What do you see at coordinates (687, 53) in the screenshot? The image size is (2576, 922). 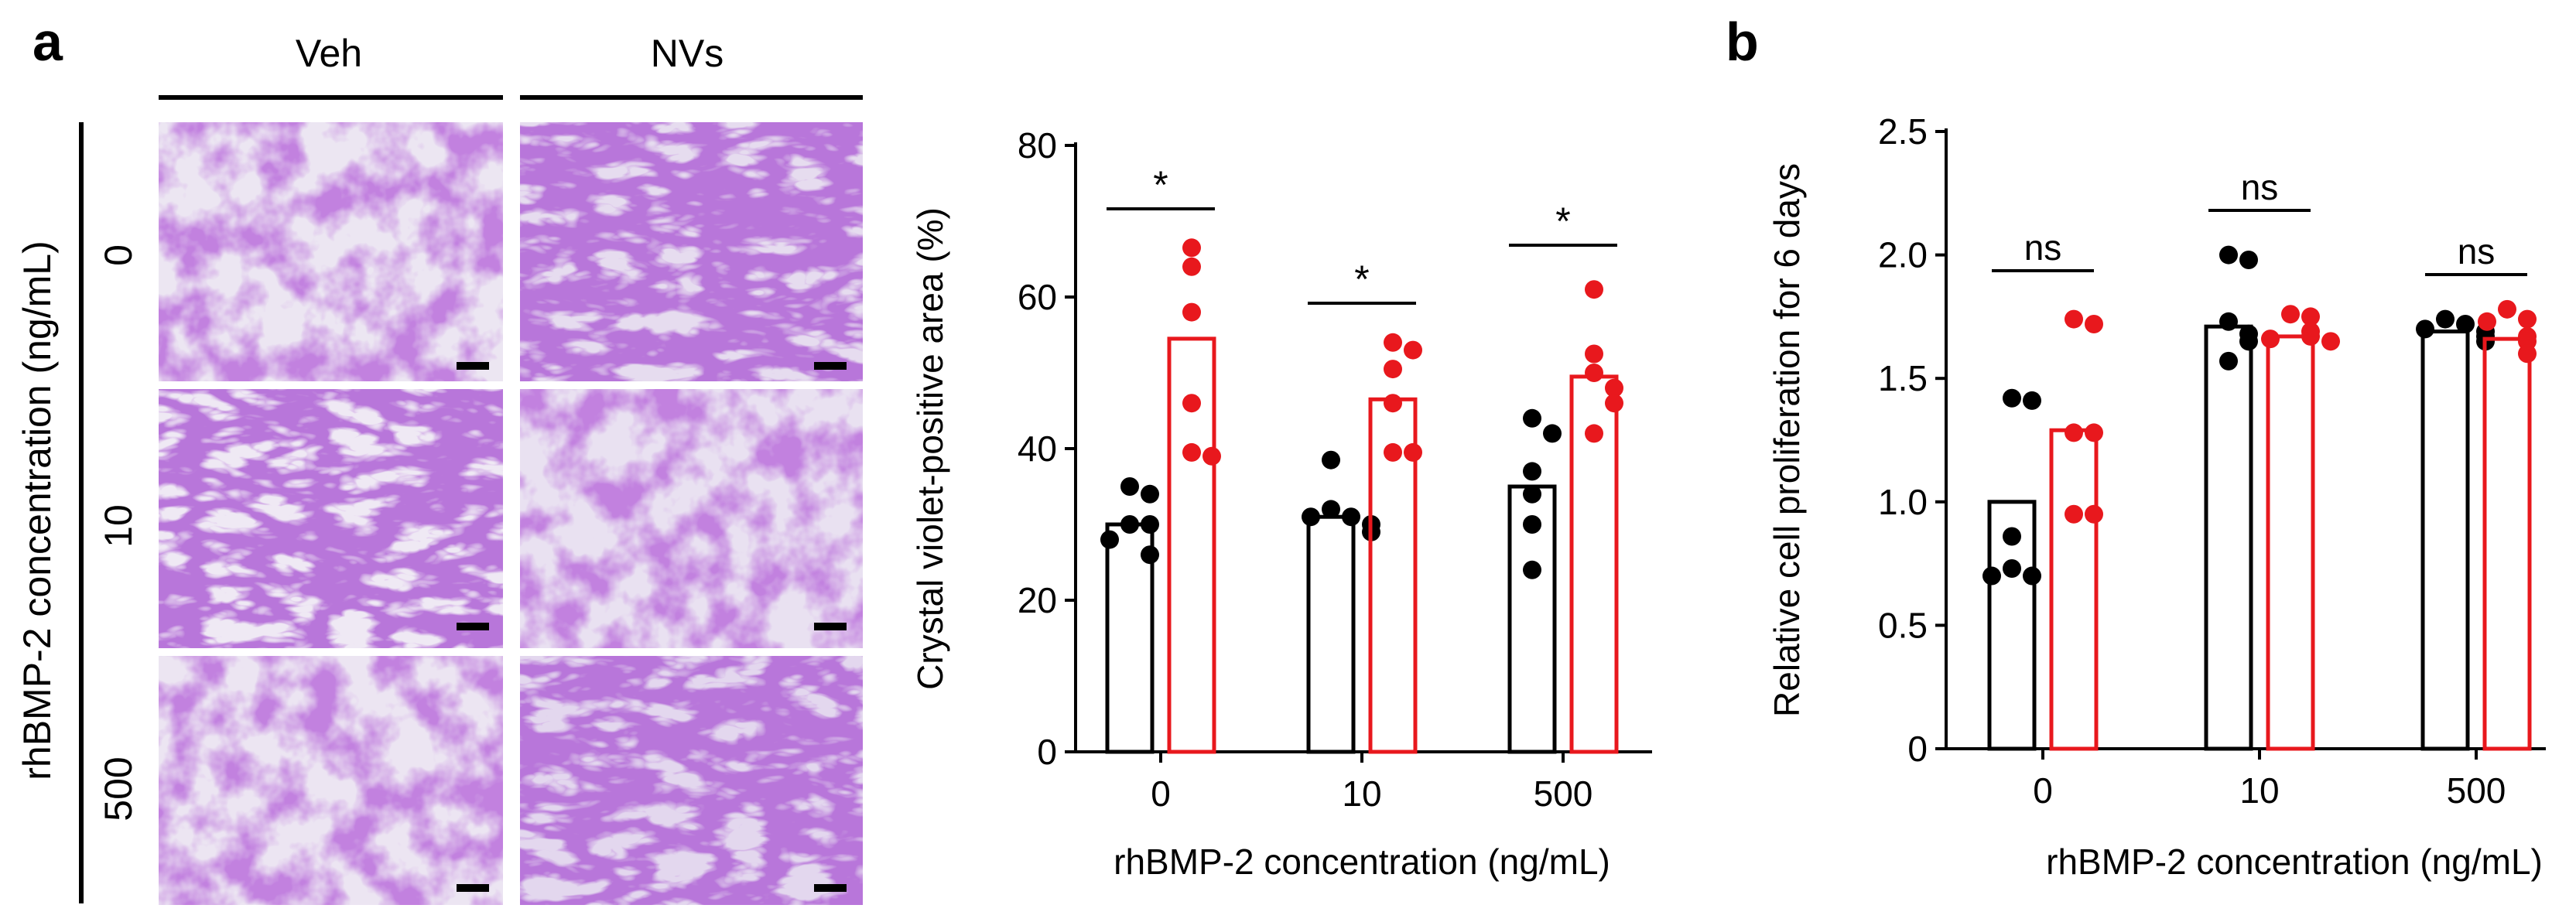 I see `column-label-nvs: NVs` at bounding box center [687, 53].